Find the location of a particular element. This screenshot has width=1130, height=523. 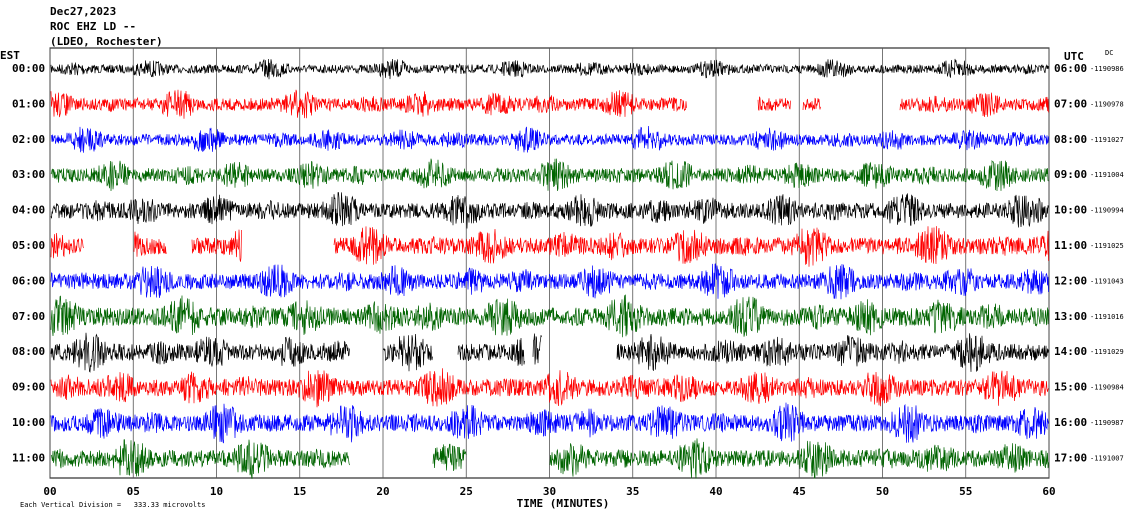

dc-value: -1190994 is located at coordinates (1107, 211).